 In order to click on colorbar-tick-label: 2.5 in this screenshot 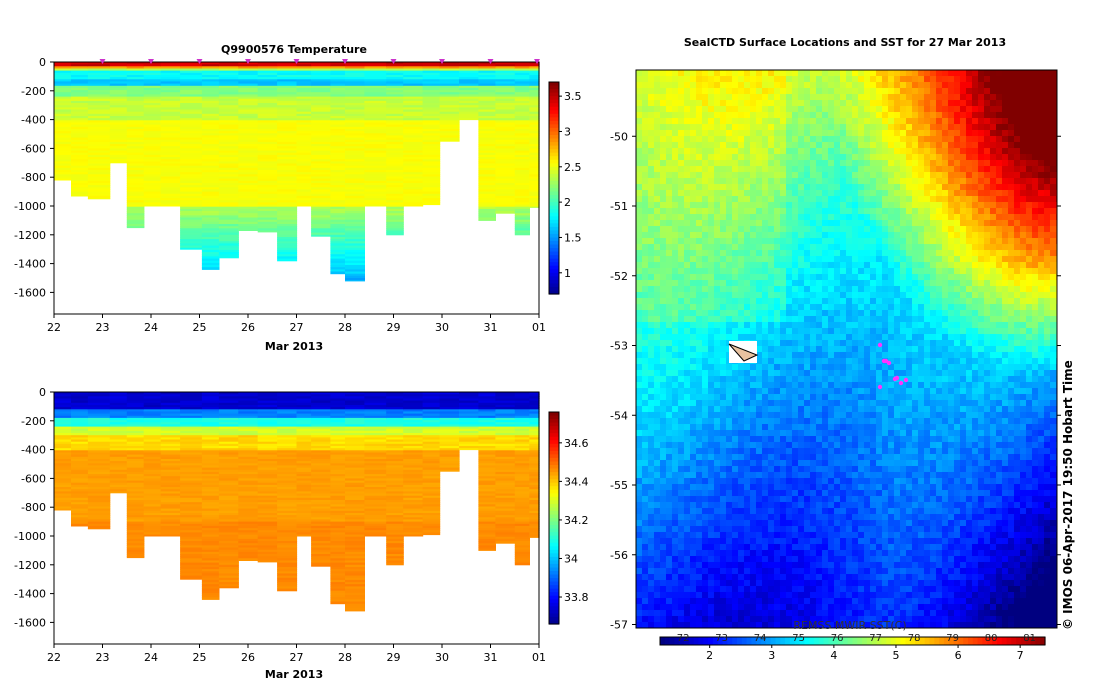, I will do `click(573, 167)`.